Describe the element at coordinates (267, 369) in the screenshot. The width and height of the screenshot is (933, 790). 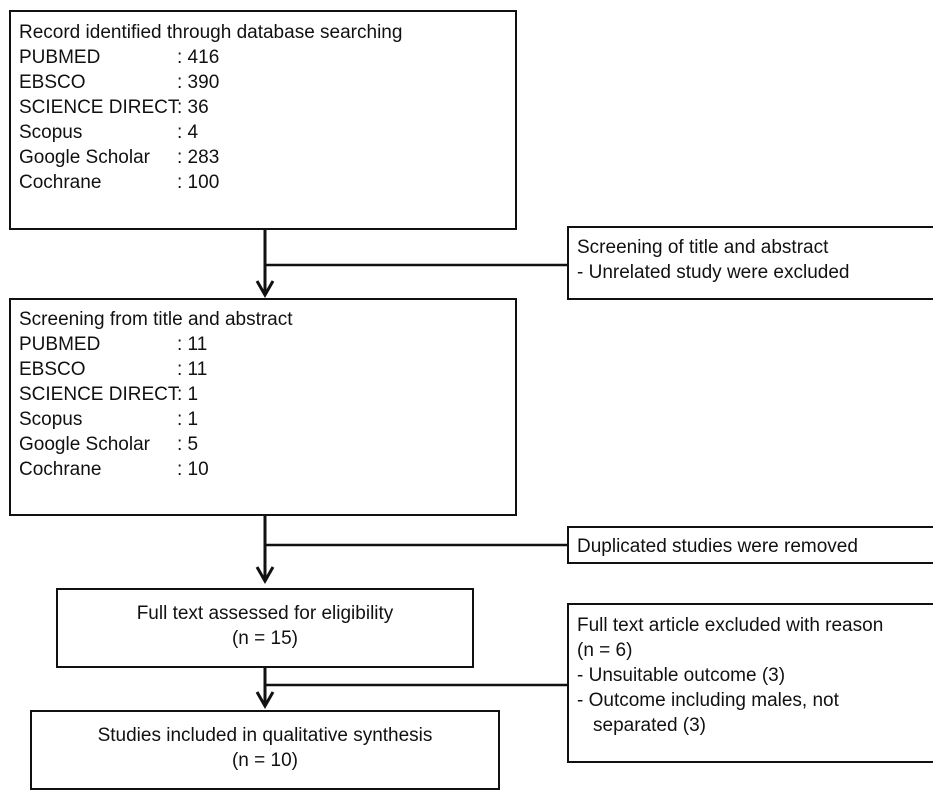
I see `db-row: EBSCO : 11` at that location.